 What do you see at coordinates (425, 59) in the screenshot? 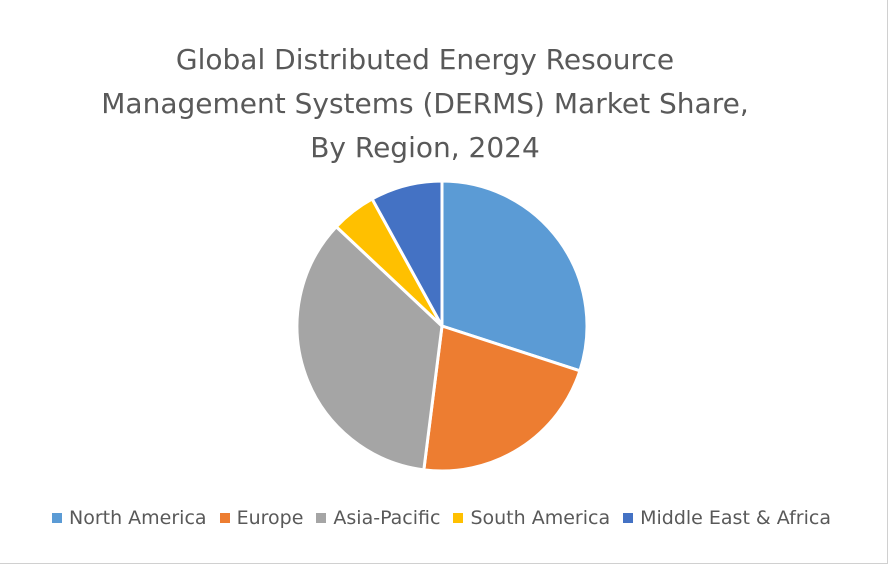
I see `chart-title-line-1: Global Distributed Energy Resource` at bounding box center [425, 59].